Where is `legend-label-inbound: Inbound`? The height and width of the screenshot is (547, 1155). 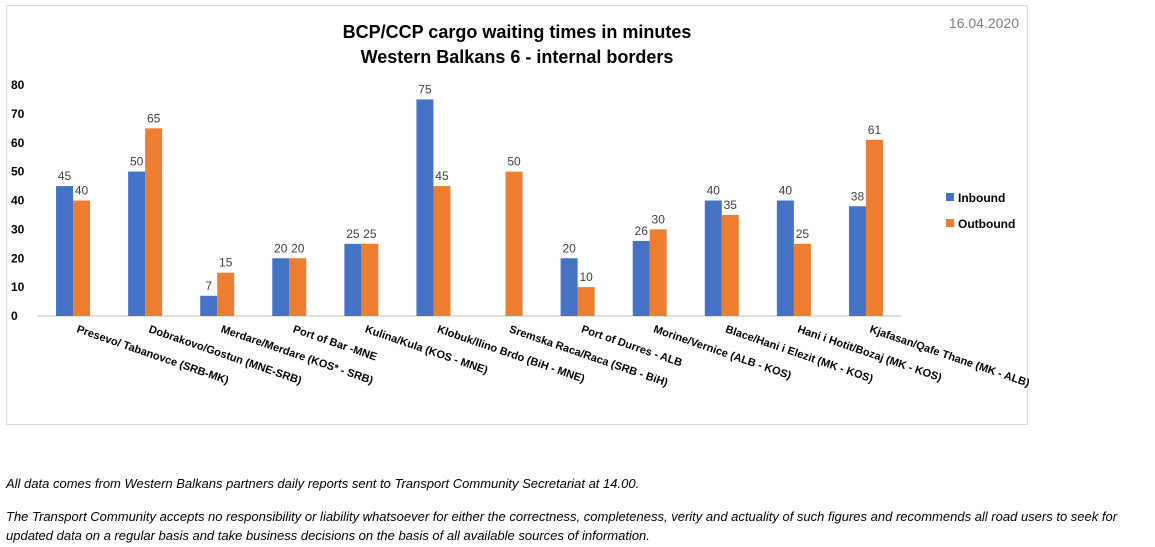
legend-label-inbound: Inbound is located at coordinates (981, 198).